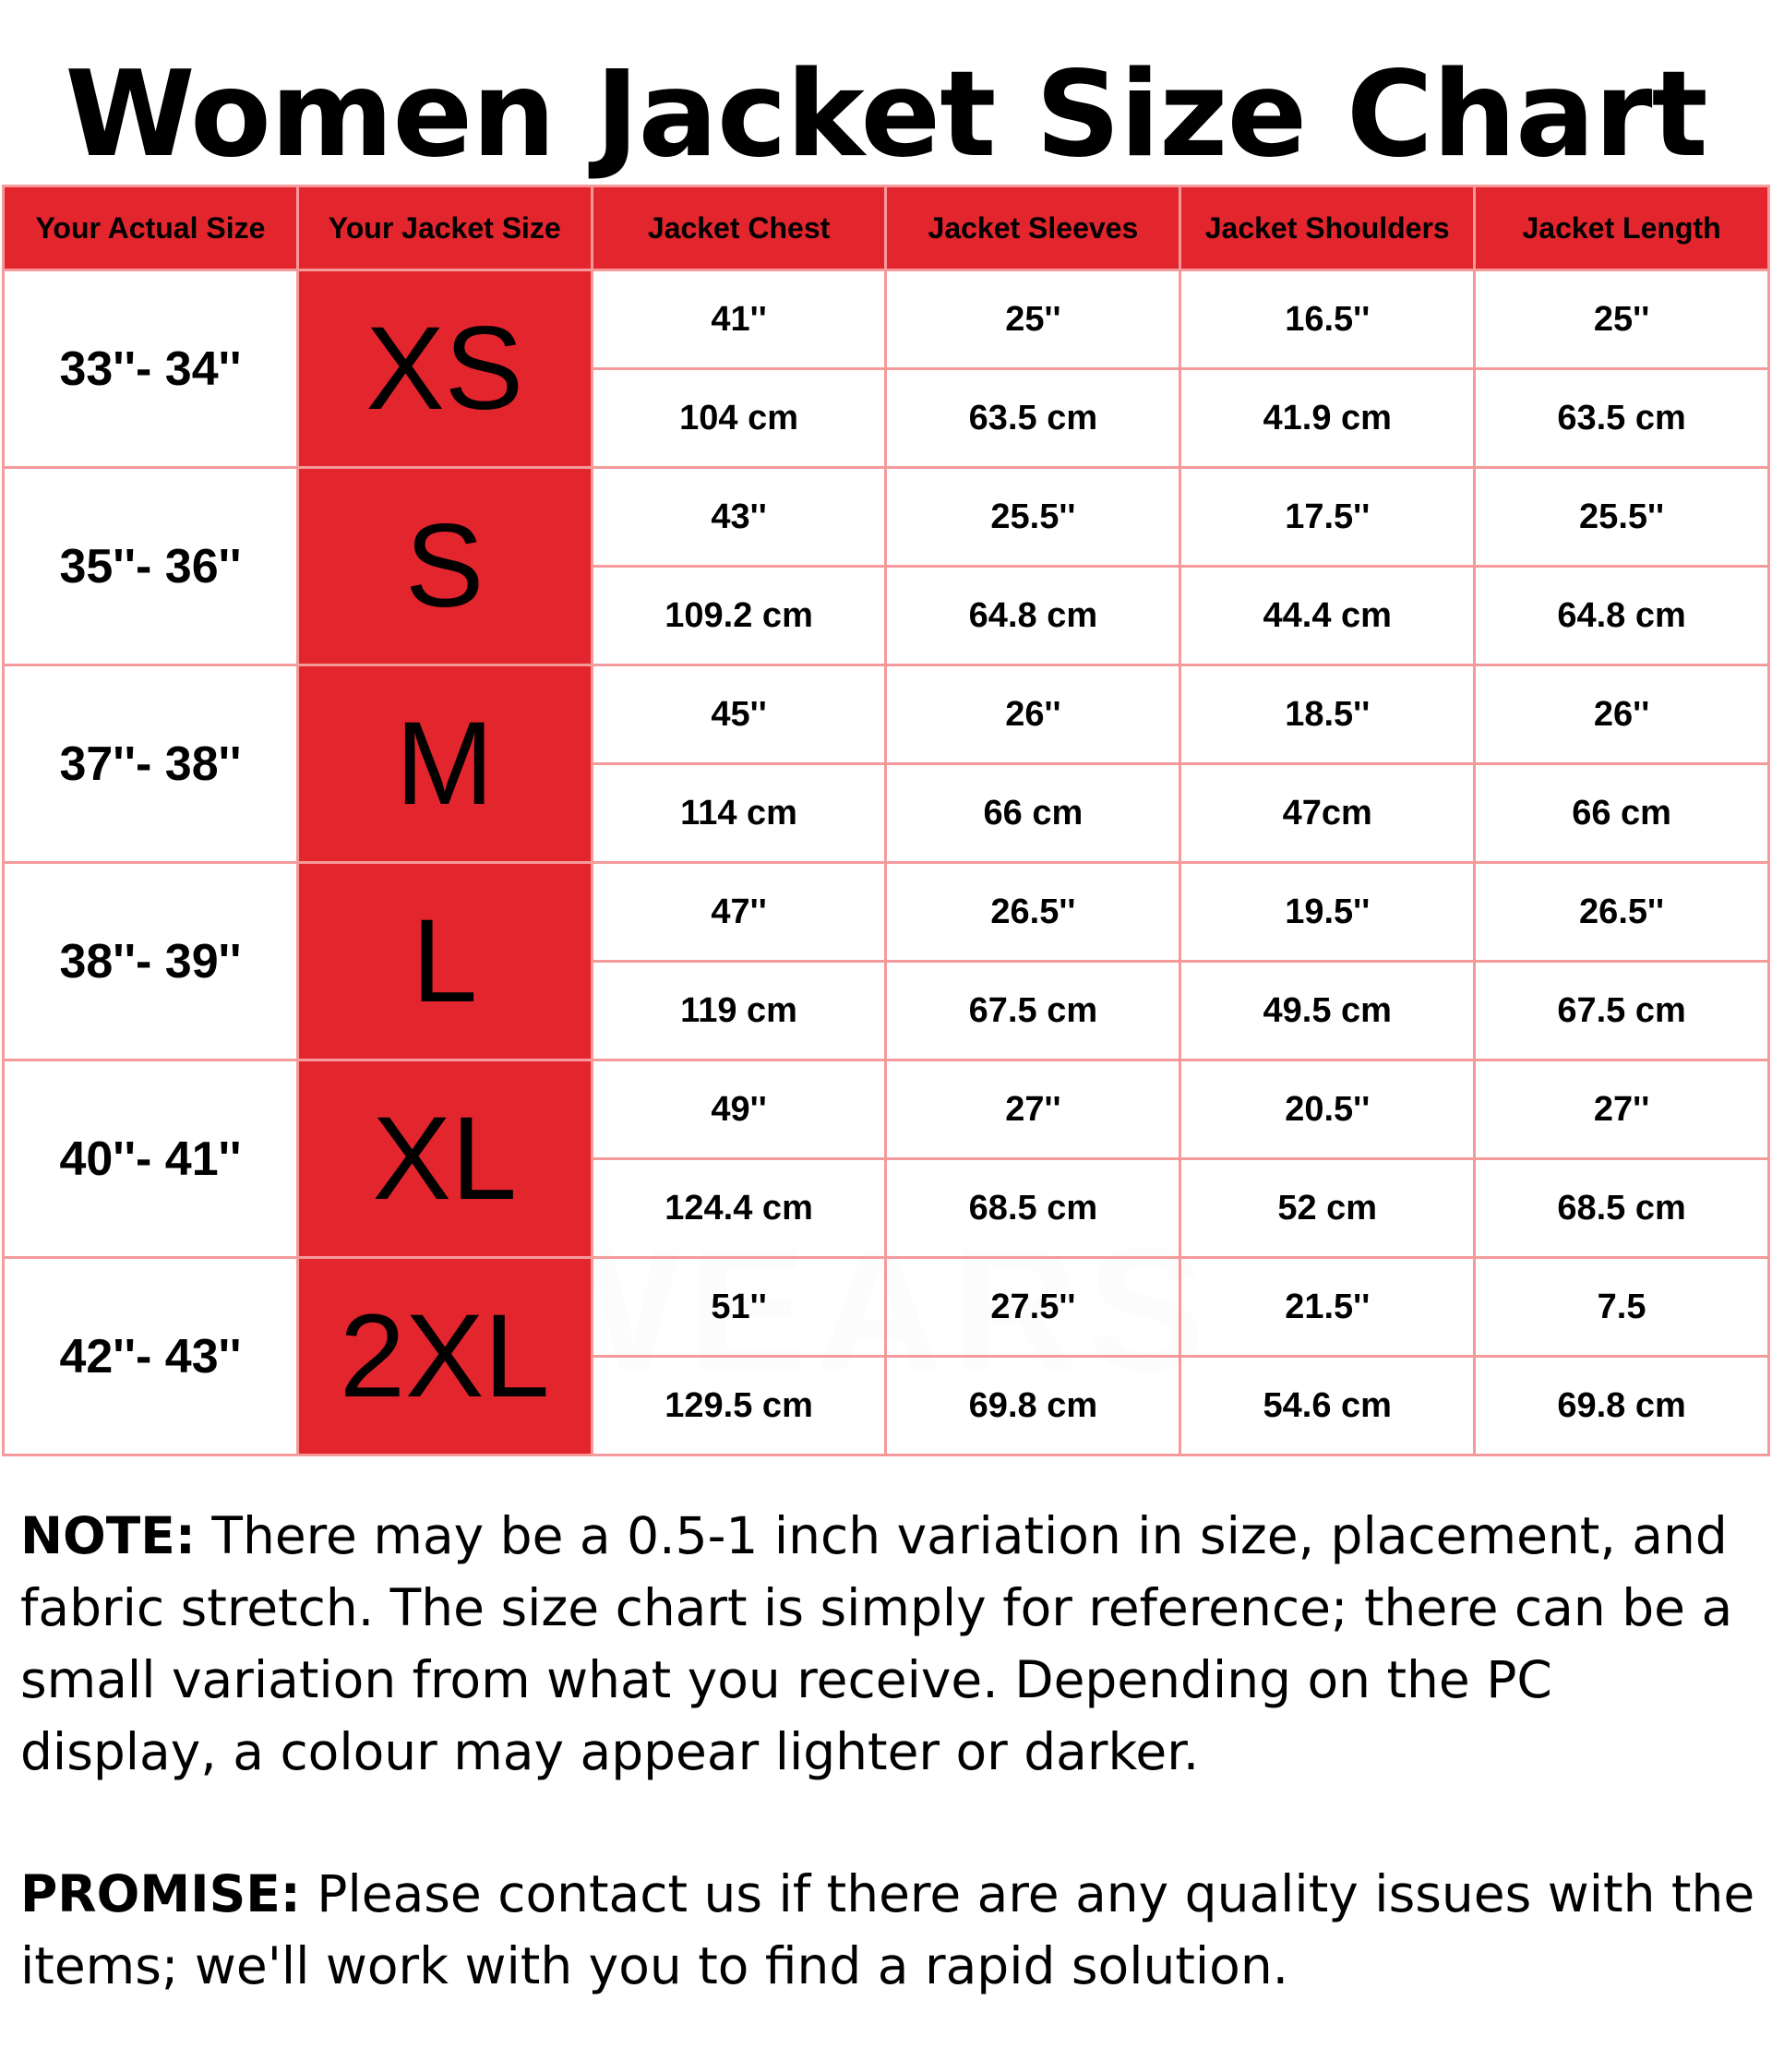 The height and width of the screenshot is (2072, 1772). What do you see at coordinates (739, 912) in the screenshot?
I see `inch-value-cell: 47''` at bounding box center [739, 912].